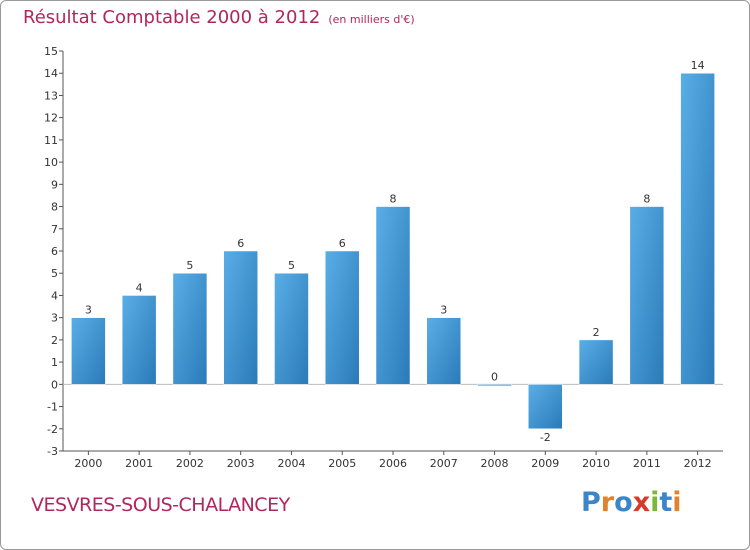  What do you see at coordinates (51, 162) in the screenshot?
I see `y-tick-label: 10` at bounding box center [51, 162].